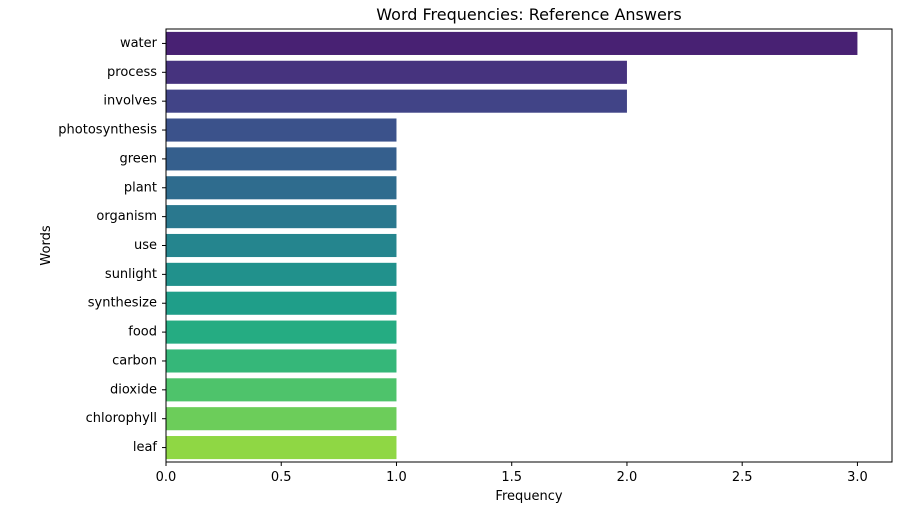 This screenshot has width=921, height=507. Describe the element at coordinates (396, 477) in the screenshot. I see `x-tick-label: 1.0` at that location.